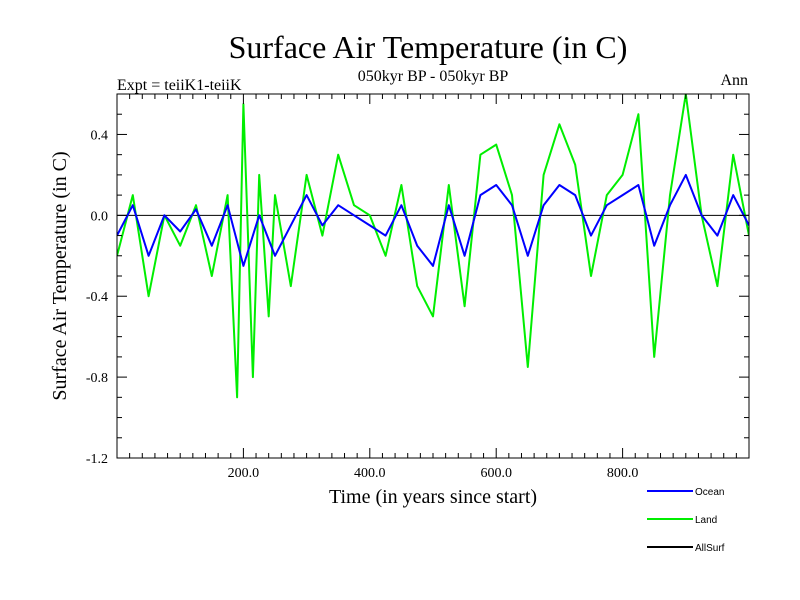 The image size is (800, 600). I want to click on y-tick-label: 0.0, so click(100, 216).